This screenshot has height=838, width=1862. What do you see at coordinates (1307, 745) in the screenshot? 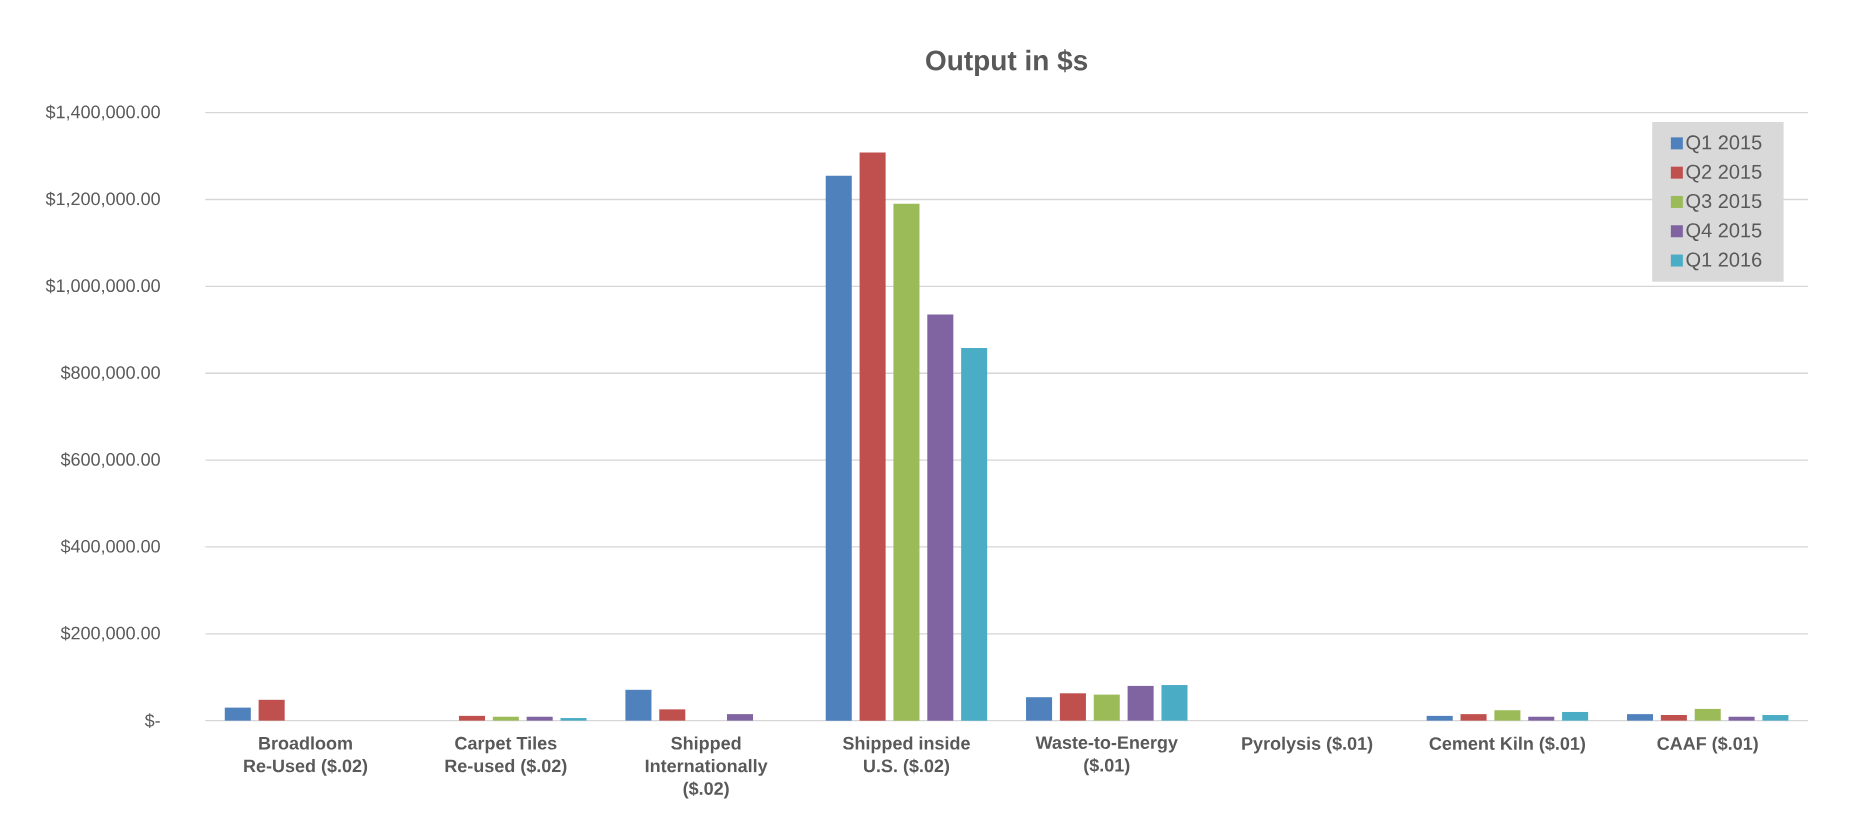
I see `x-tick-label: Pyrolysis ($.01)` at bounding box center [1307, 745].